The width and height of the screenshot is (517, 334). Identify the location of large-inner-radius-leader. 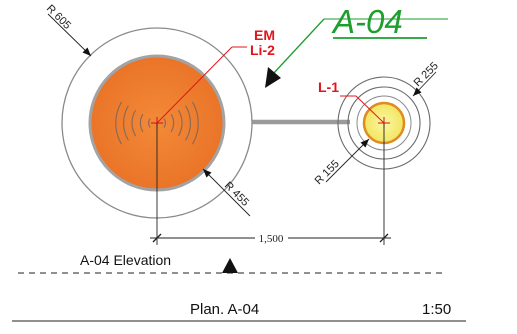
(226, 192).